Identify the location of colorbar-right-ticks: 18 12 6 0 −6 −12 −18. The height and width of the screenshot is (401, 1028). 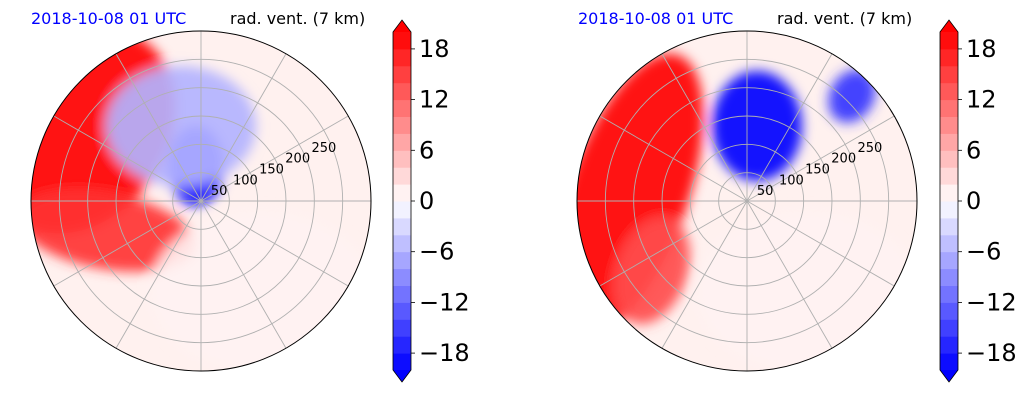
(987, 201).